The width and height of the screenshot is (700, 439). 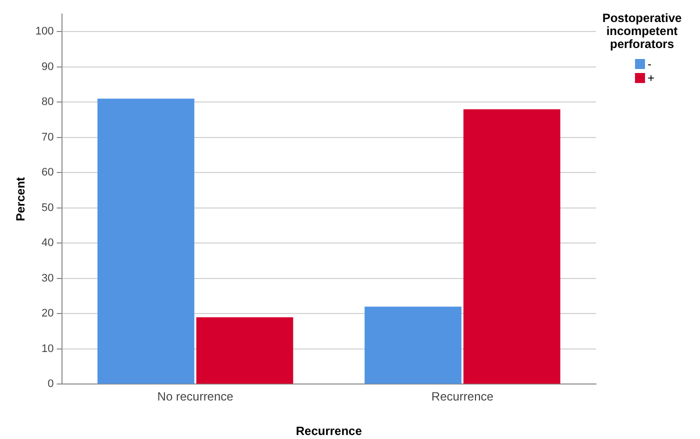 What do you see at coordinates (48, 137) in the screenshot?
I see `y-tick-label: 70` at bounding box center [48, 137].